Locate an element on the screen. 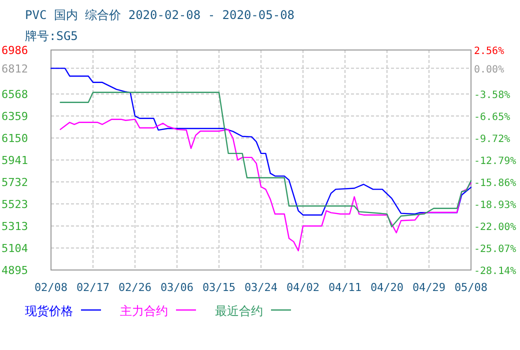  legend-label: 主力合约 is located at coordinates (144, 311).